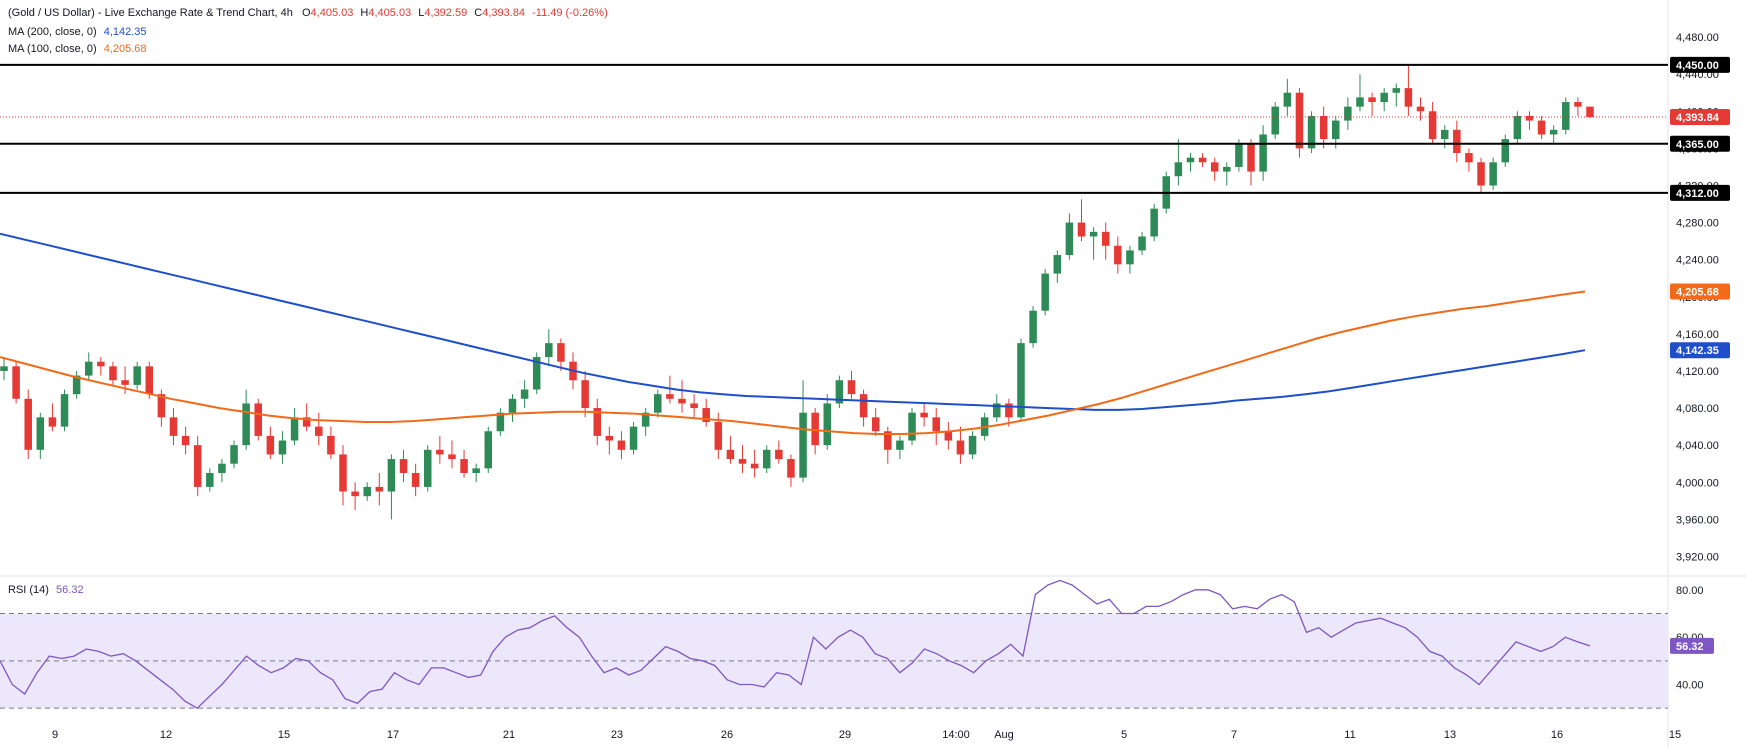 The width and height of the screenshot is (1746, 748). I want to click on time-axis-tick-label: 21, so click(509, 735).